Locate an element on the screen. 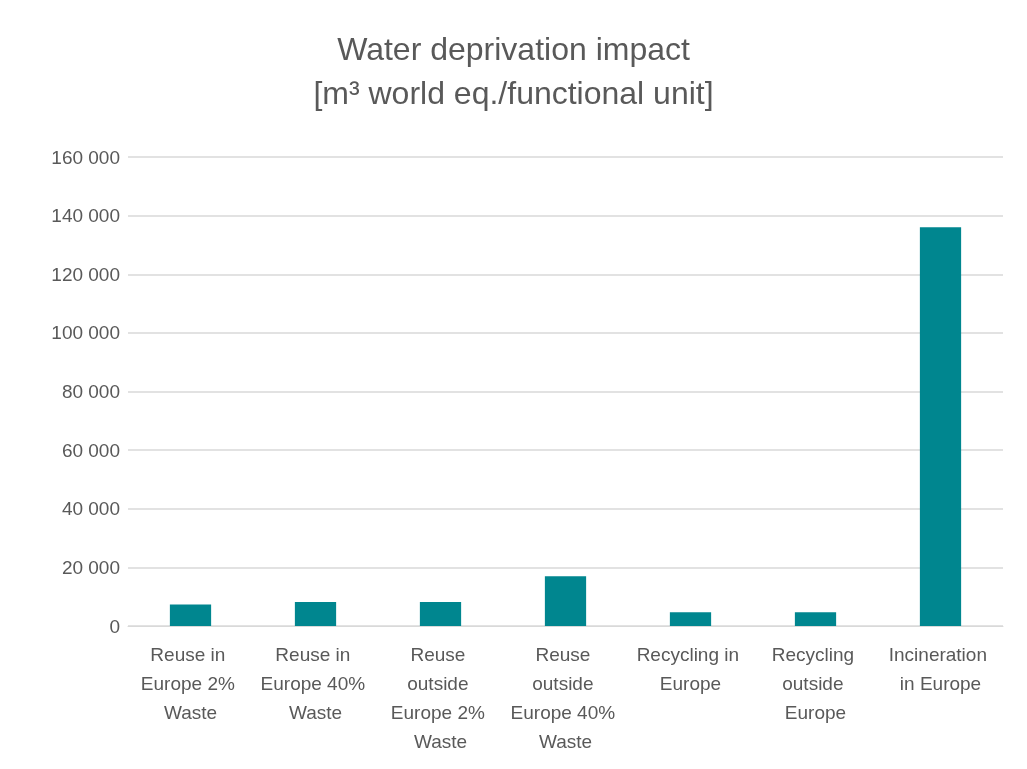 Image resolution: width=1027 pixels, height=769 pixels. x-tick-label: Recycling in Europe is located at coordinates (690, 669).